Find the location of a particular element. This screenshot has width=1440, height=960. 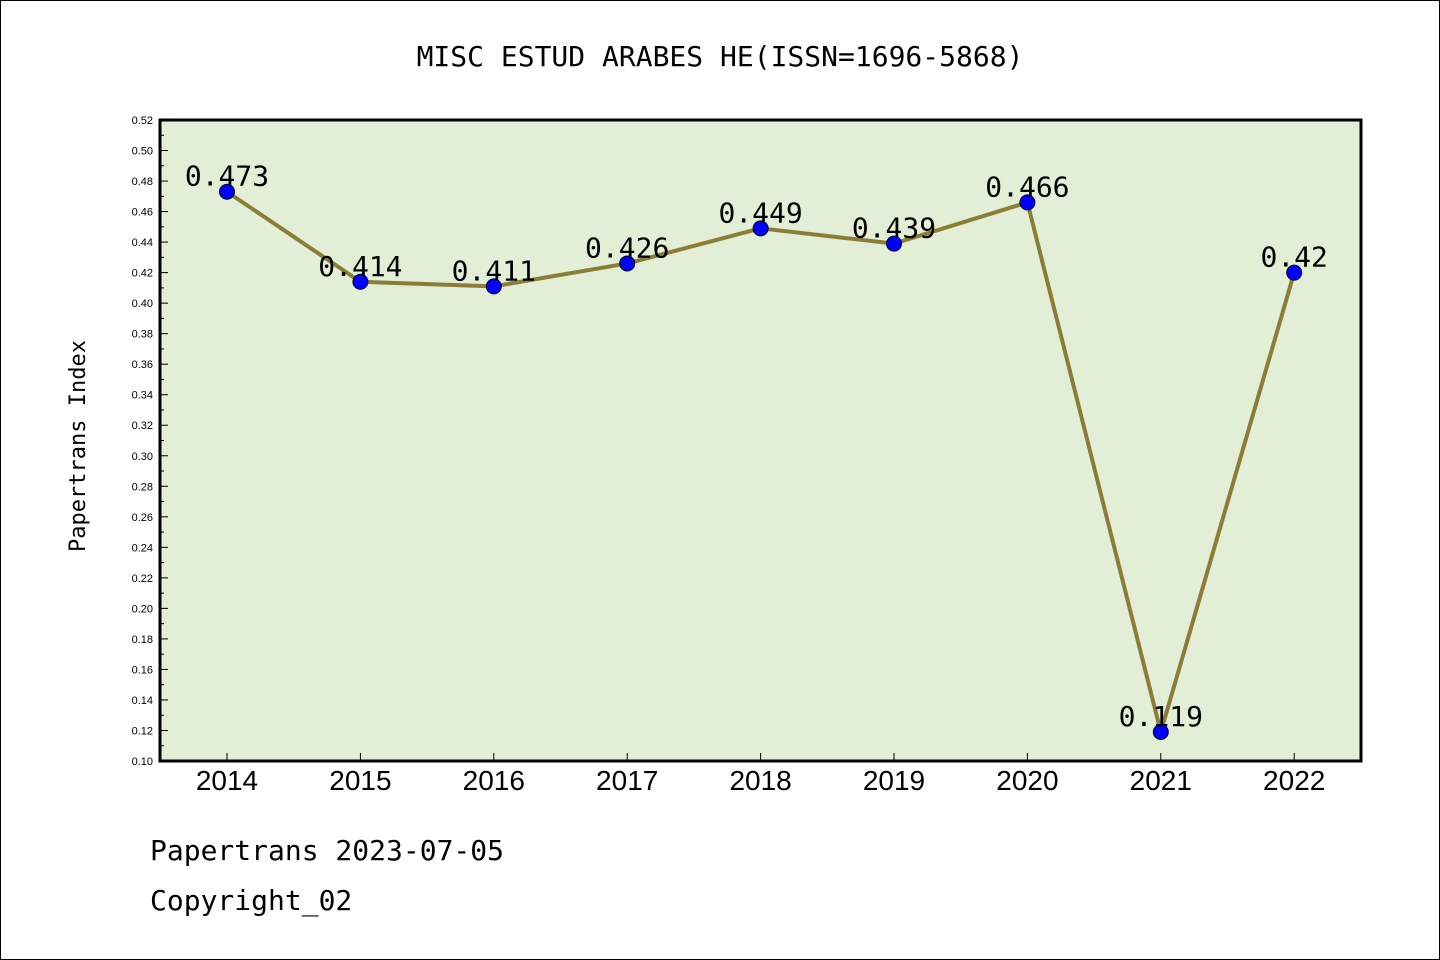

x-tick-label: 2017 is located at coordinates (627, 780).